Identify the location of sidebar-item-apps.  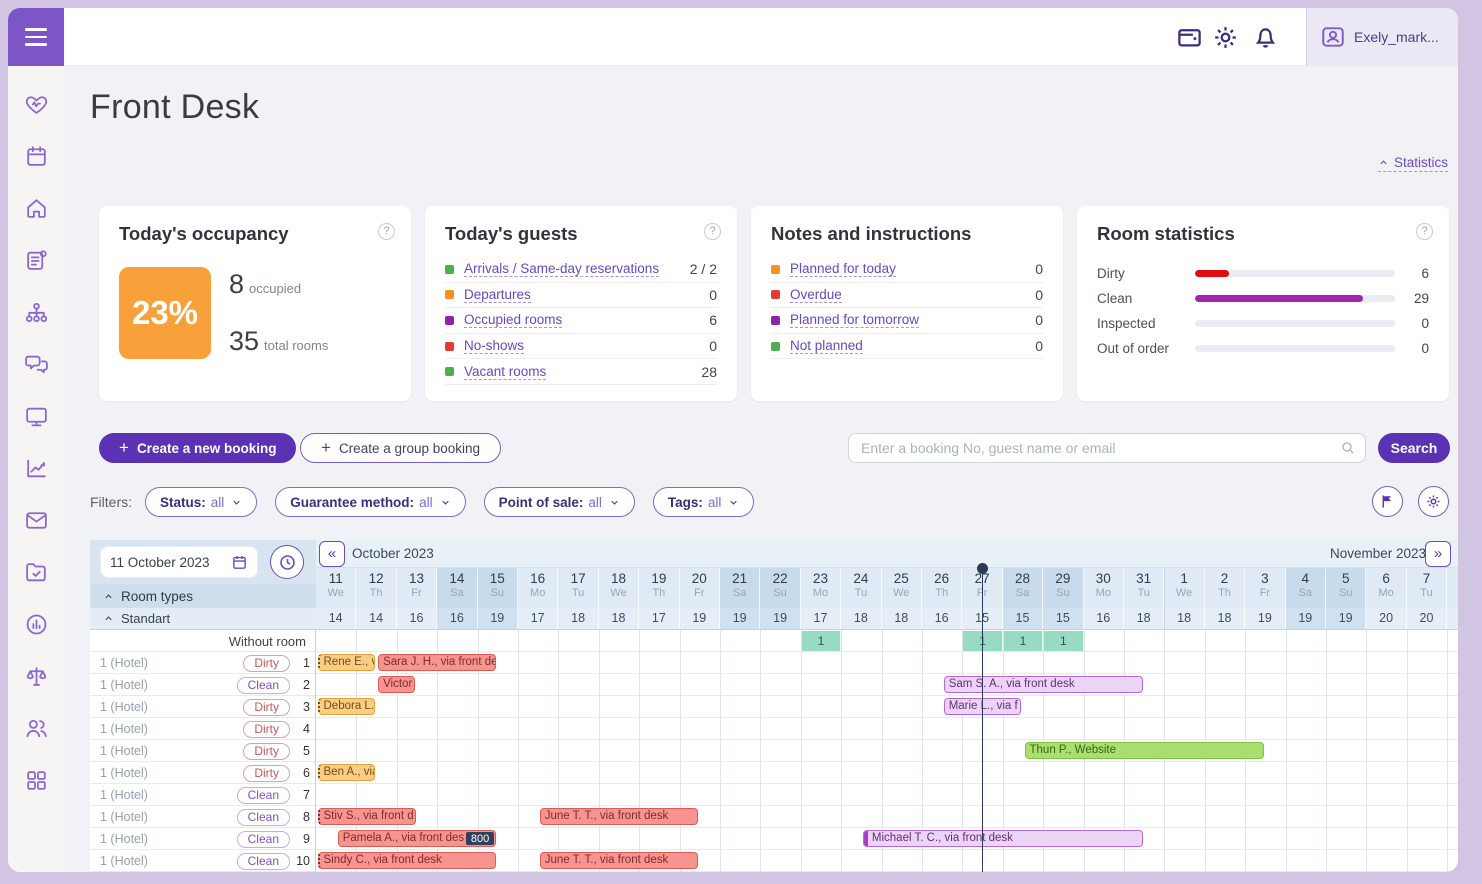
(36, 780).